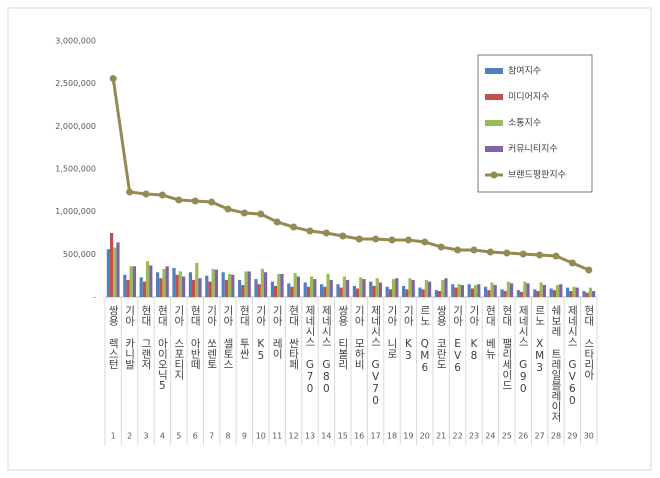 This screenshot has width=660, height=478. Describe the element at coordinates (537, 175) in the screenshot. I see `legend-label: 브랜드평판지수` at that location.